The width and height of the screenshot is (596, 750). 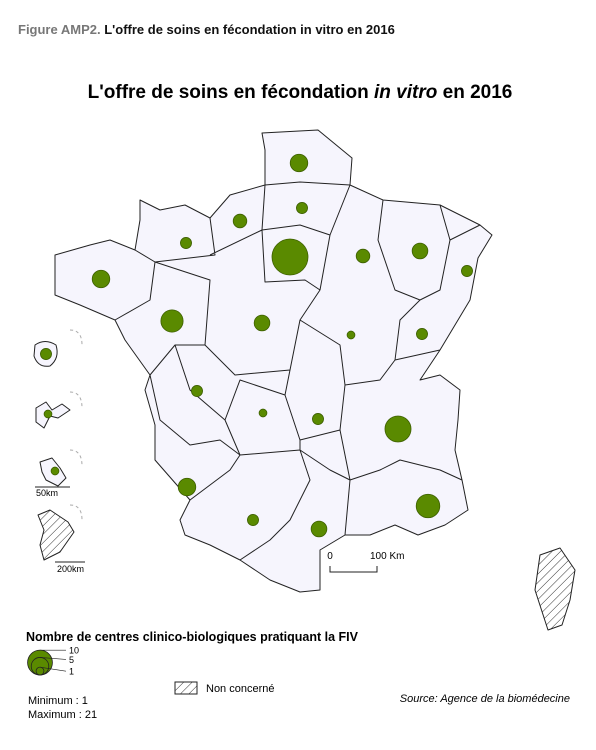 I want to click on scale-zero: 0, so click(x=330, y=556).